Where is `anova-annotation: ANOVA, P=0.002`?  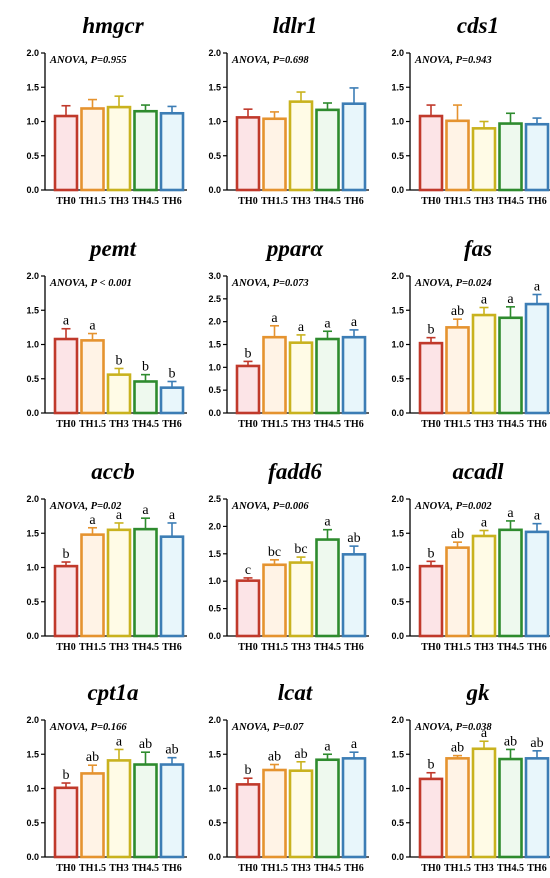 anova-annotation: ANOVA, P=0.002 is located at coordinates (453, 506).